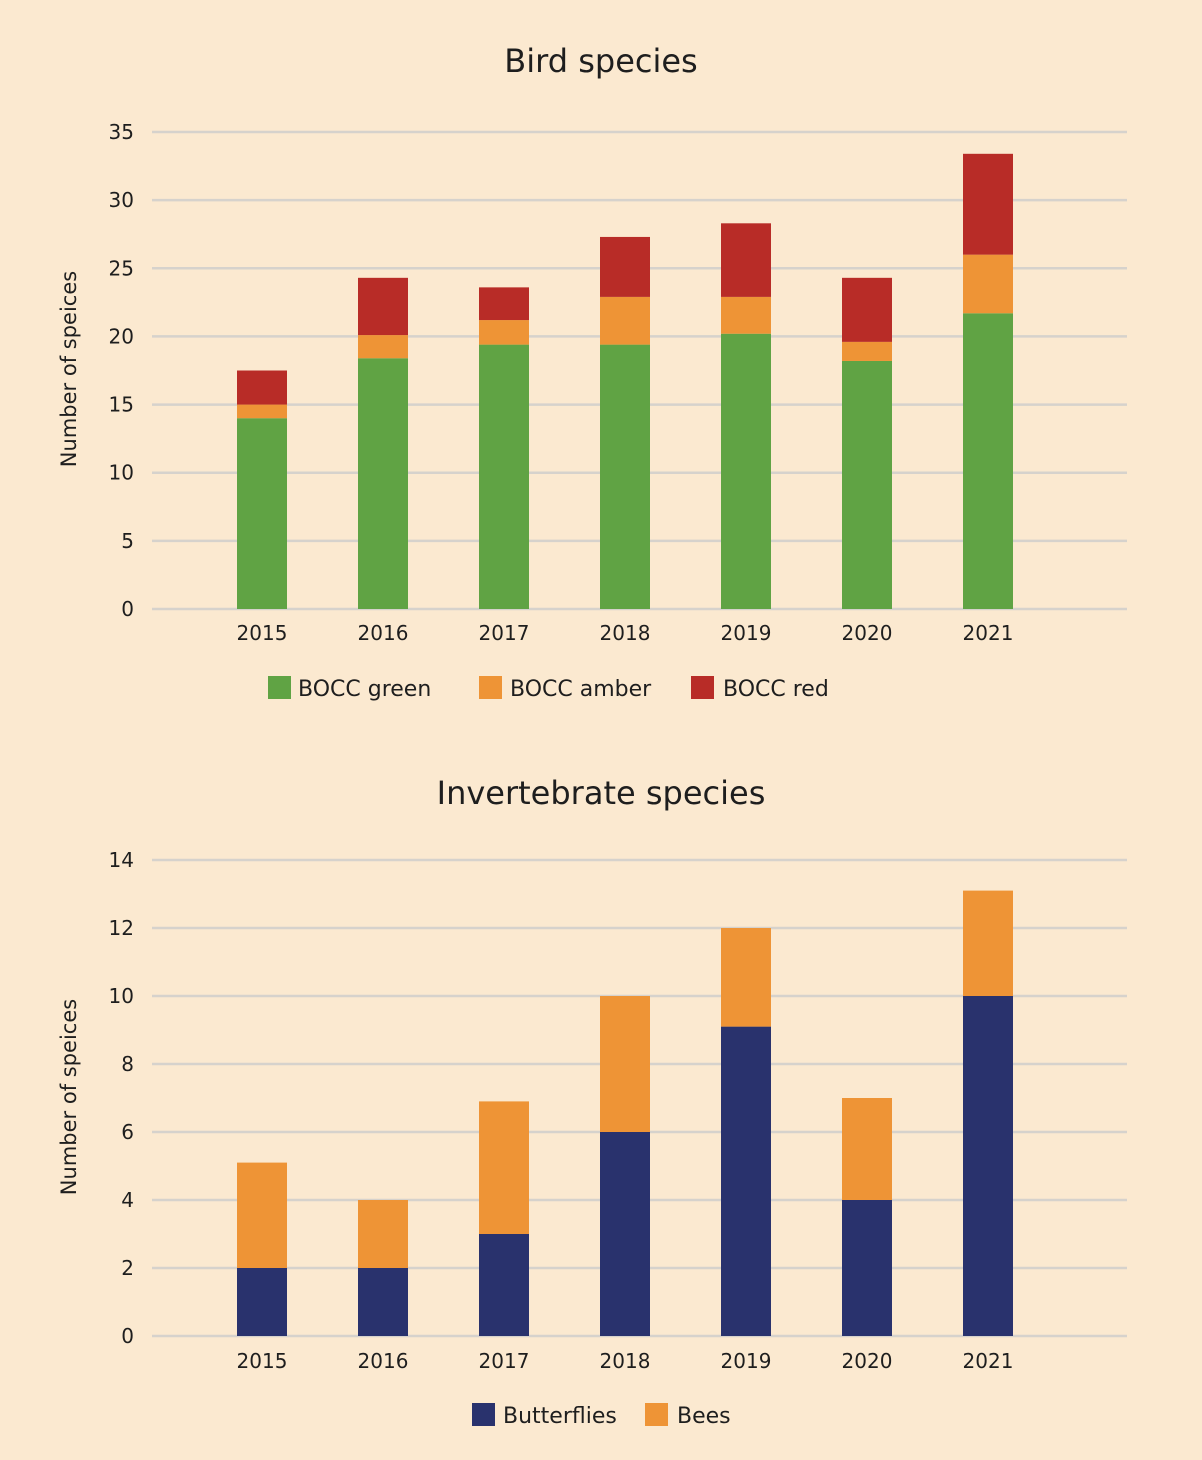  Describe the element at coordinates (746, 315) in the screenshot. I see `bar-bocc-amber-2019` at that location.